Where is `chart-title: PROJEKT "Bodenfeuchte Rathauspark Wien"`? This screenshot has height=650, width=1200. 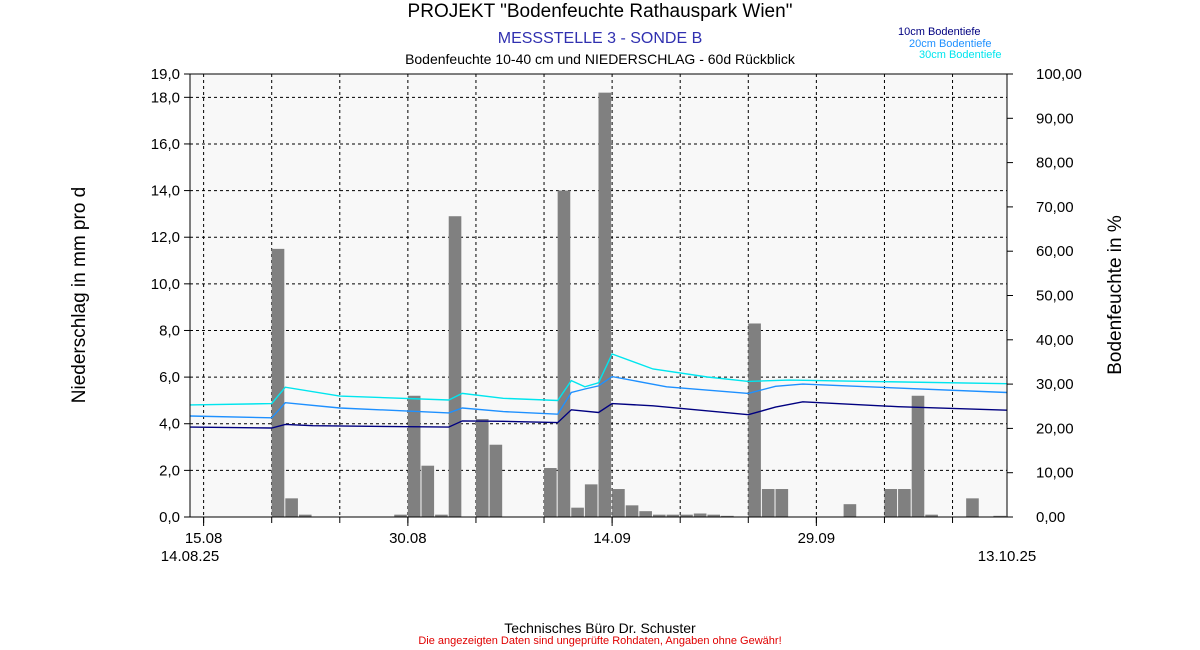 chart-title: PROJEKT "Bodenfeuchte Rathauspark Wien" is located at coordinates (600, 11).